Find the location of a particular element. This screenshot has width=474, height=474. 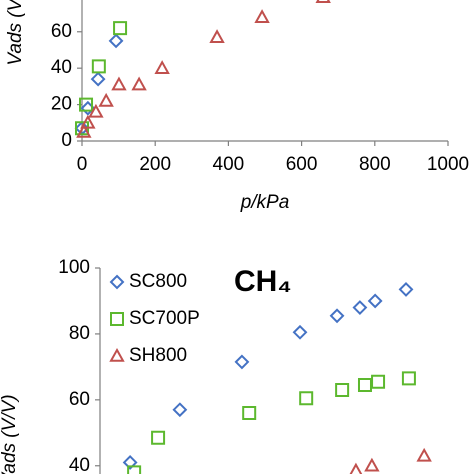

x-tick-label: 600 is located at coordinates (302, 164).